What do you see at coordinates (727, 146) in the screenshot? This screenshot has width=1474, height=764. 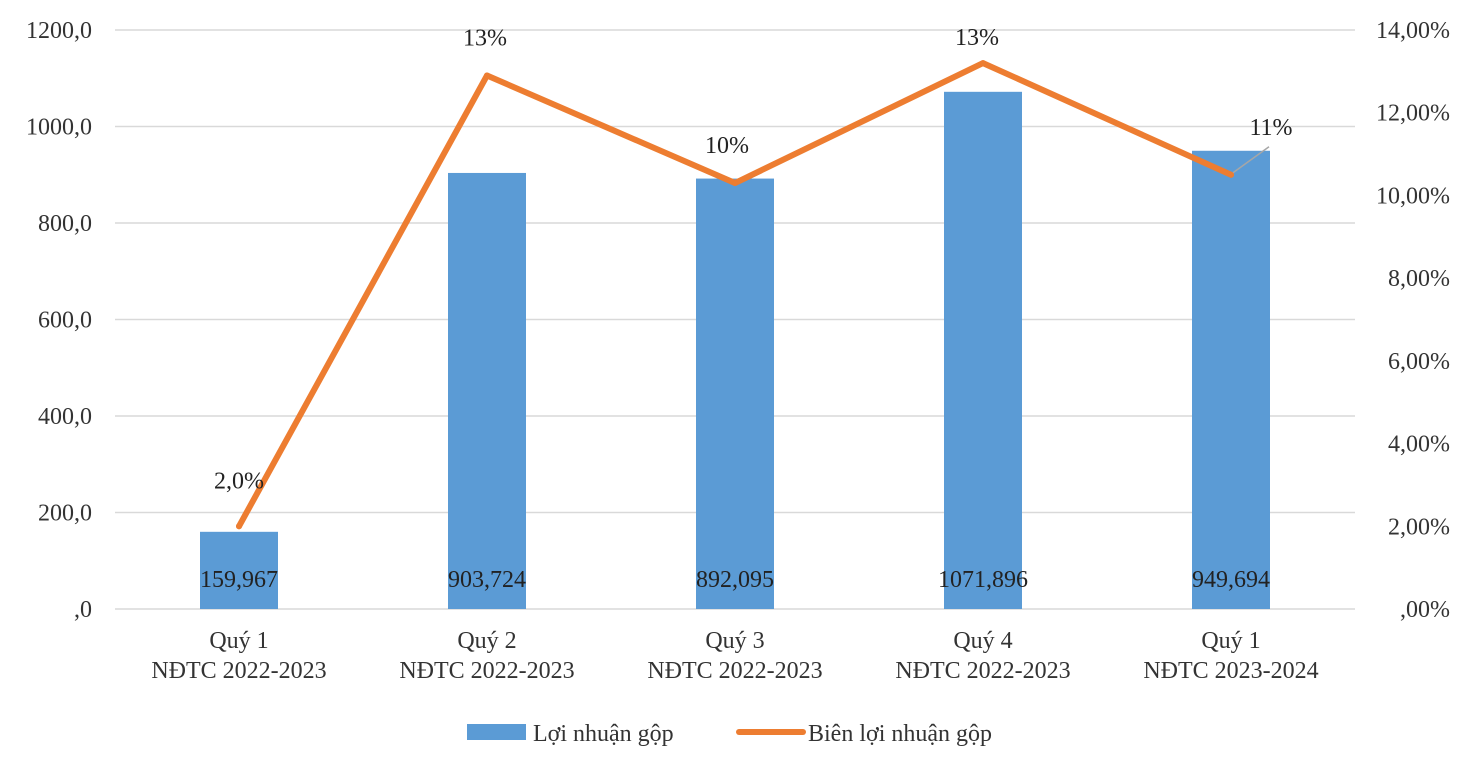 I see `line-data-label: 10%` at bounding box center [727, 146].